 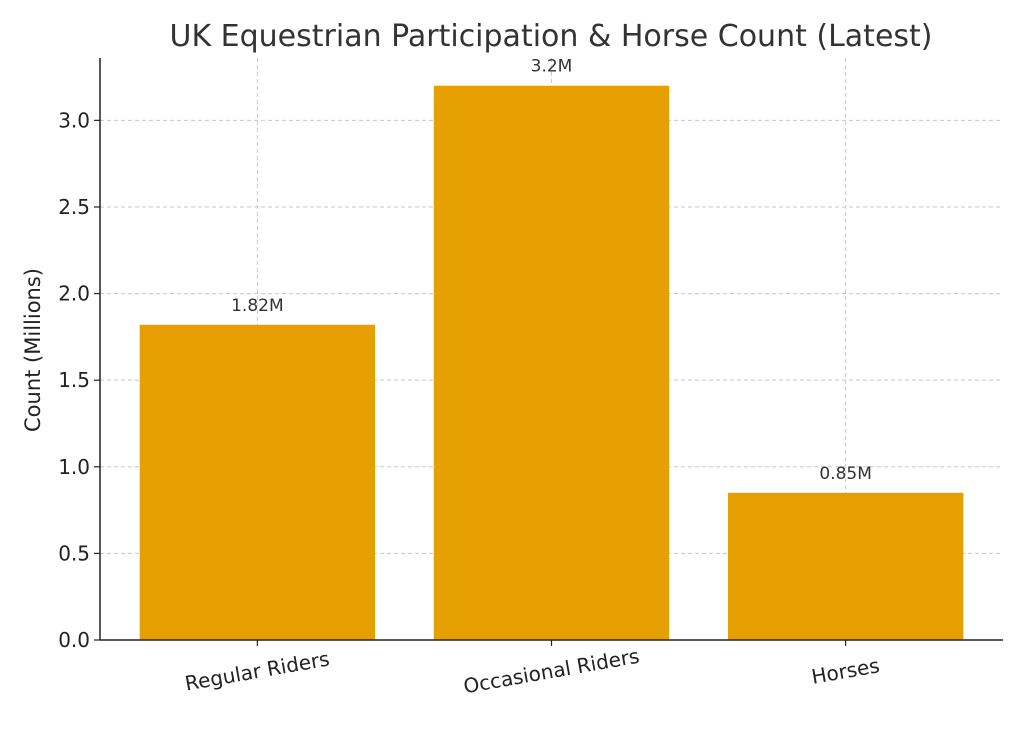 I want to click on x-tick-label: Regular Riders, so click(x=257, y=671).